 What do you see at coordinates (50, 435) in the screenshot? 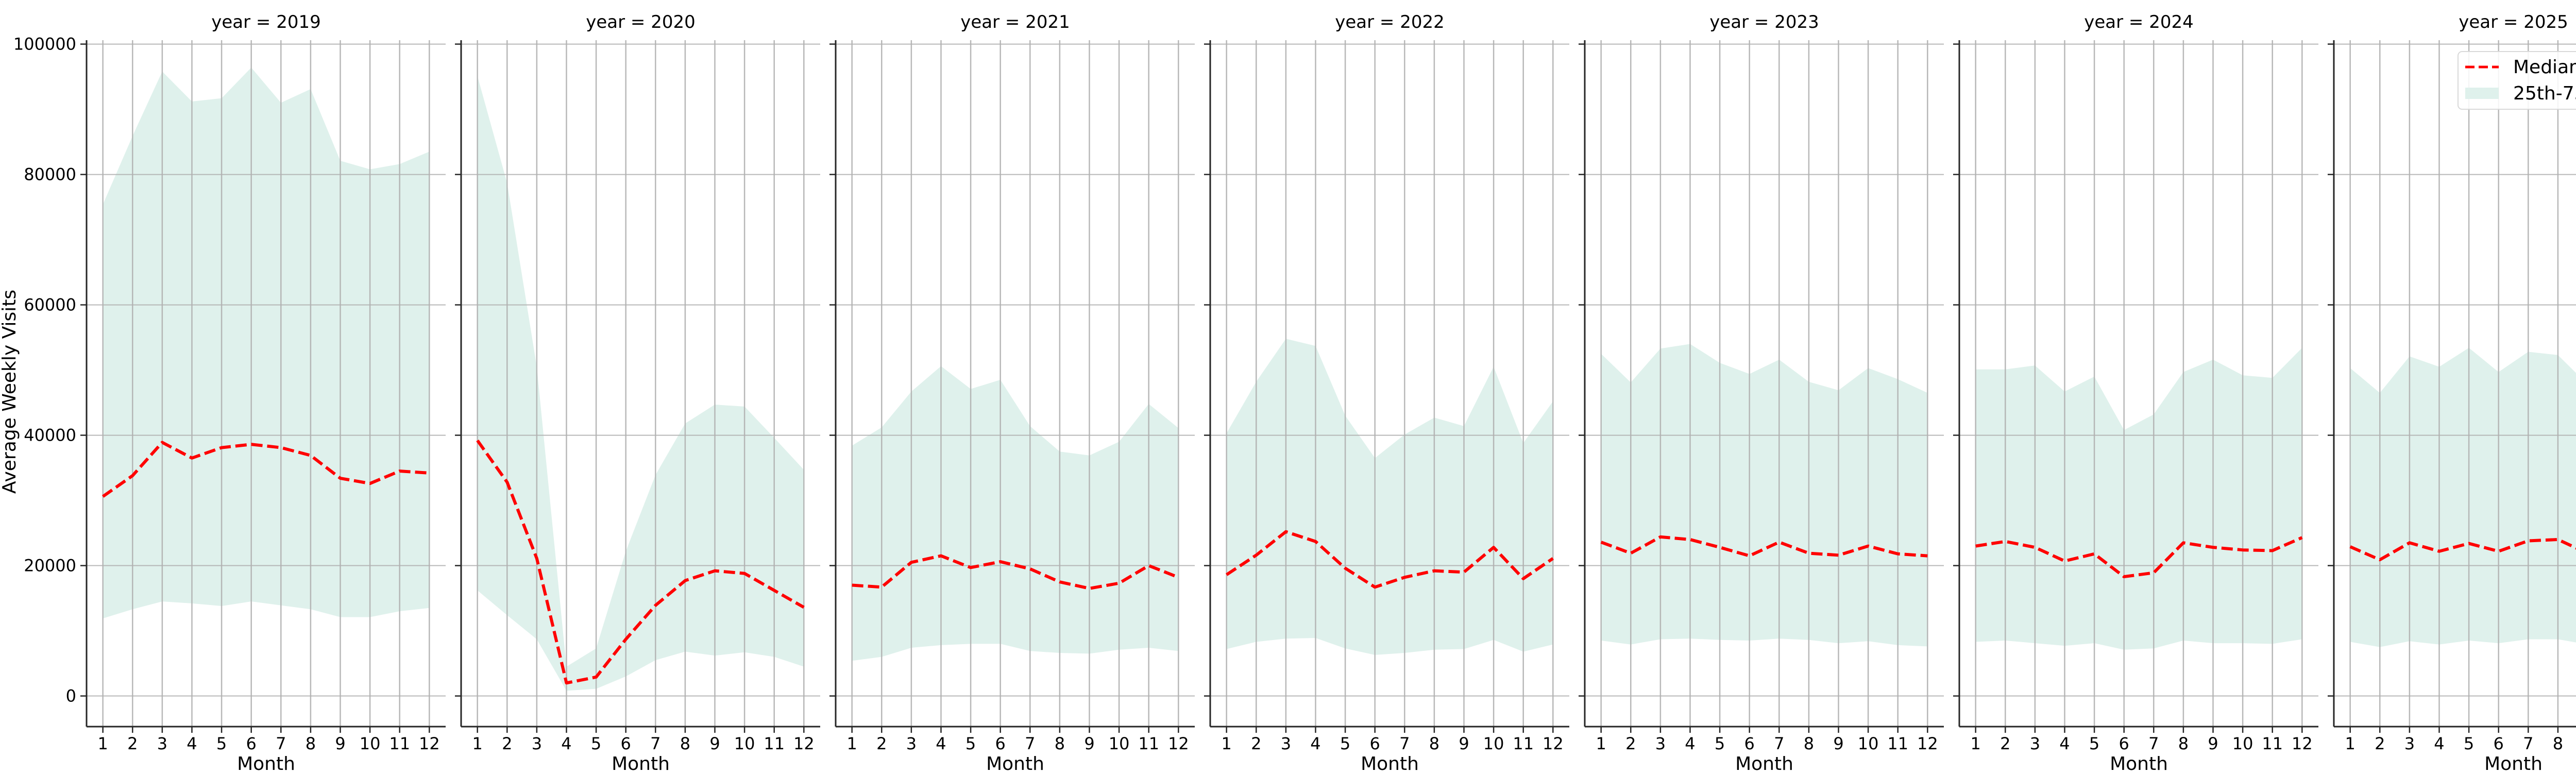
I see `y-tick-label: 40000` at bounding box center [50, 435].